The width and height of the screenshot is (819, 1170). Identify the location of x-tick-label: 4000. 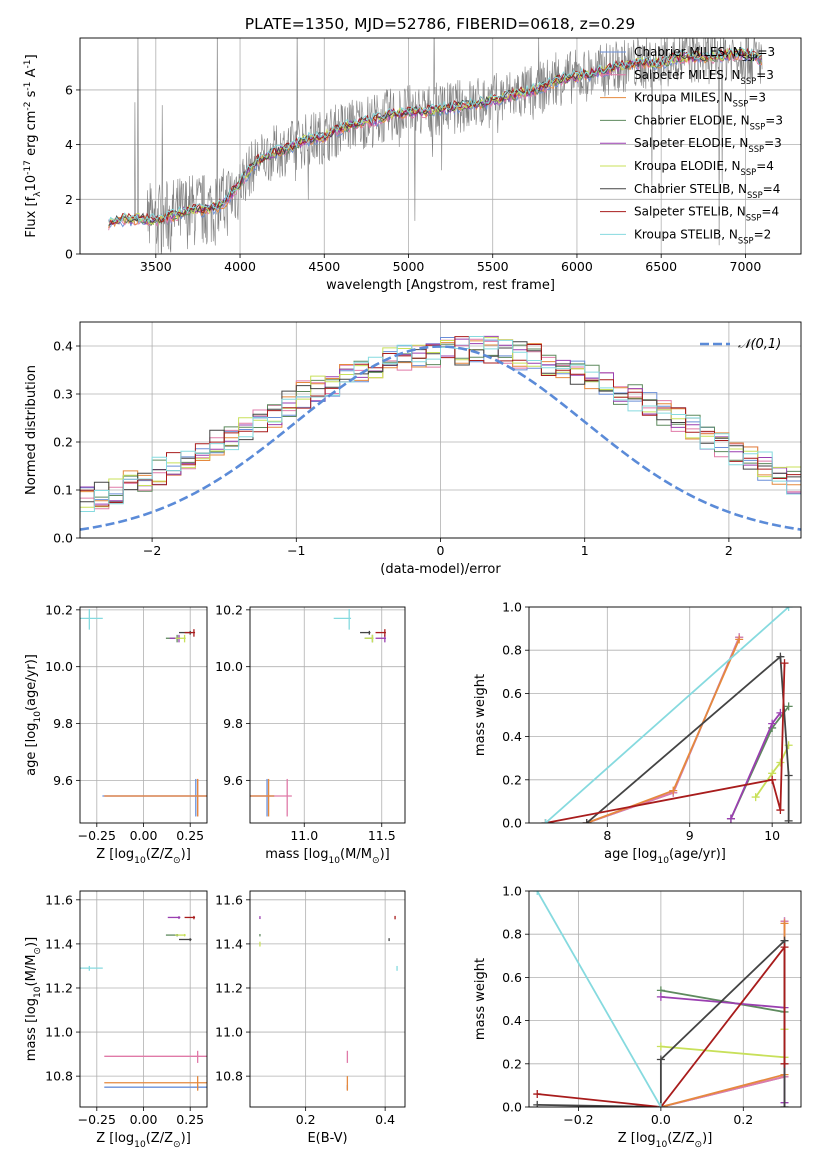
(240, 266).